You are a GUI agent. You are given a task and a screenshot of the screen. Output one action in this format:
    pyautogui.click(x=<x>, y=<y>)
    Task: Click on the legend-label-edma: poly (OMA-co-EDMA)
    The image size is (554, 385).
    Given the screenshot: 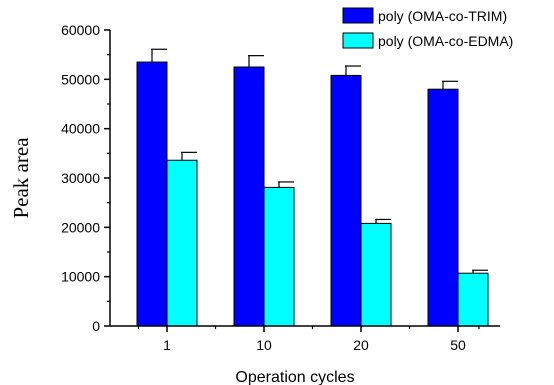 What is the action you would take?
    pyautogui.click(x=445, y=41)
    